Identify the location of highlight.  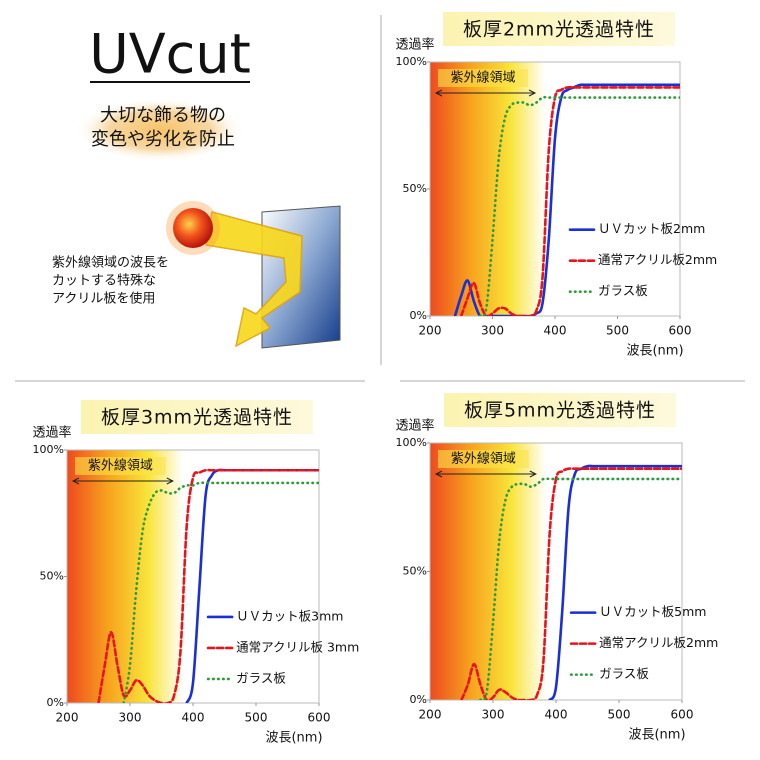
(160, 130).